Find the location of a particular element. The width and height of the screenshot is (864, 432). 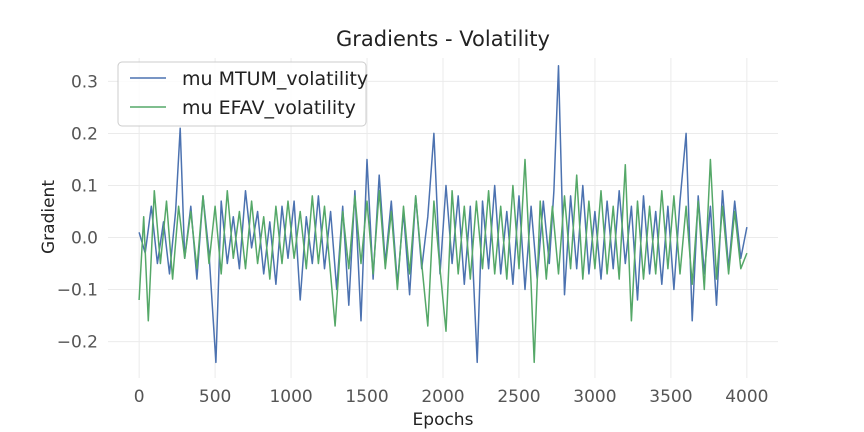

legend: mu MTUM_volatility mu EFAV_volatility is located at coordinates (242, 94).